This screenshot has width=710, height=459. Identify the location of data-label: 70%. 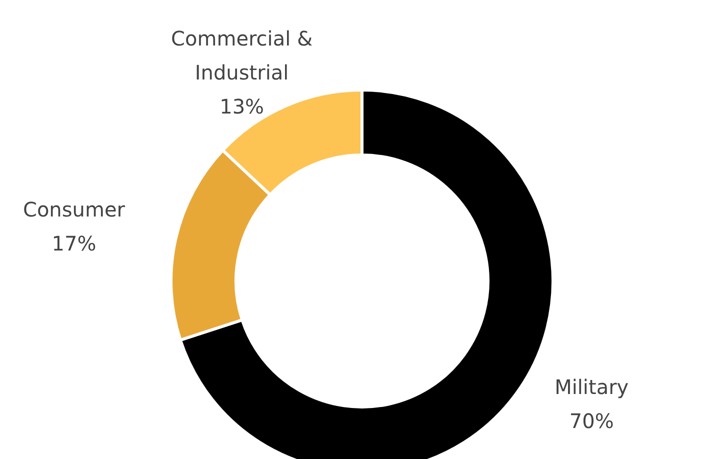
(591, 420).